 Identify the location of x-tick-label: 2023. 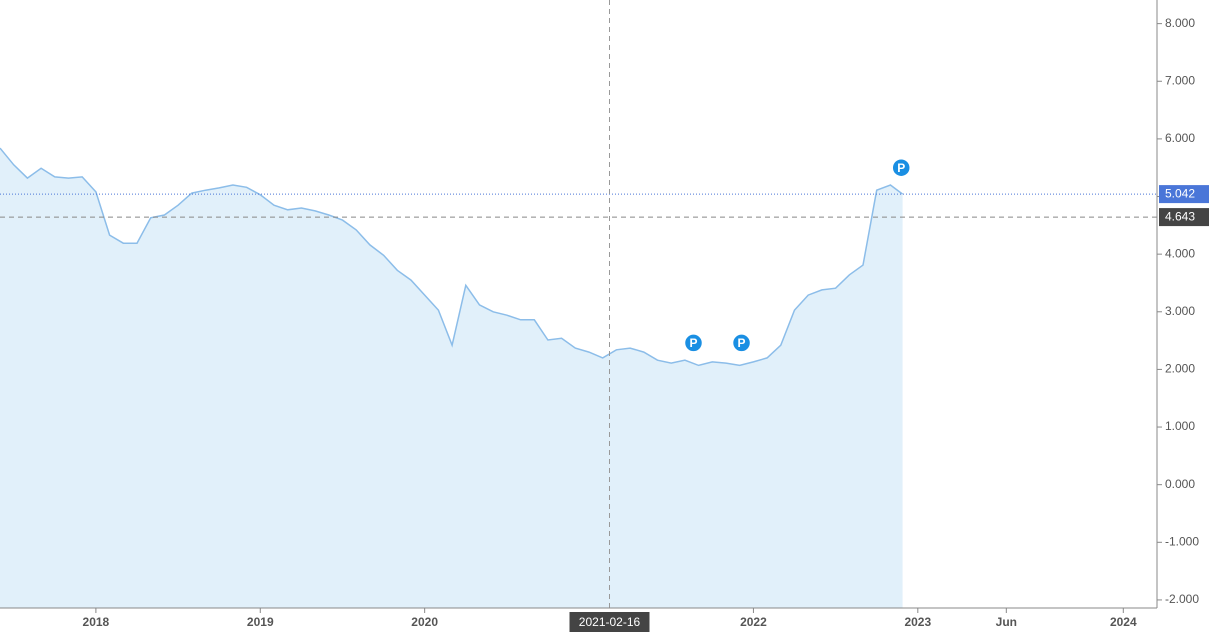
(917, 622).